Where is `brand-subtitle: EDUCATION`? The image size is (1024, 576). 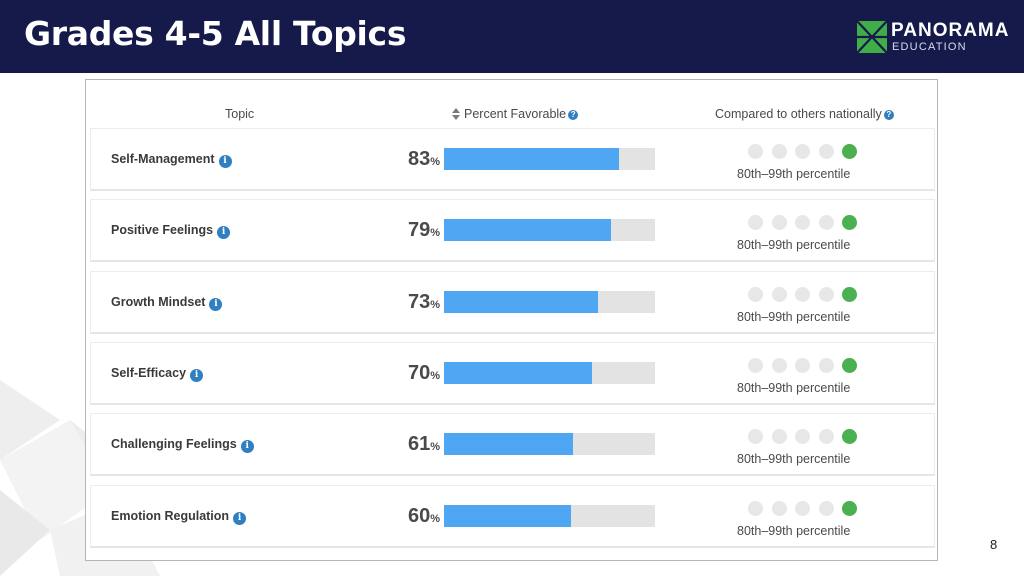
brand-subtitle: EDUCATION is located at coordinates (929, 47).